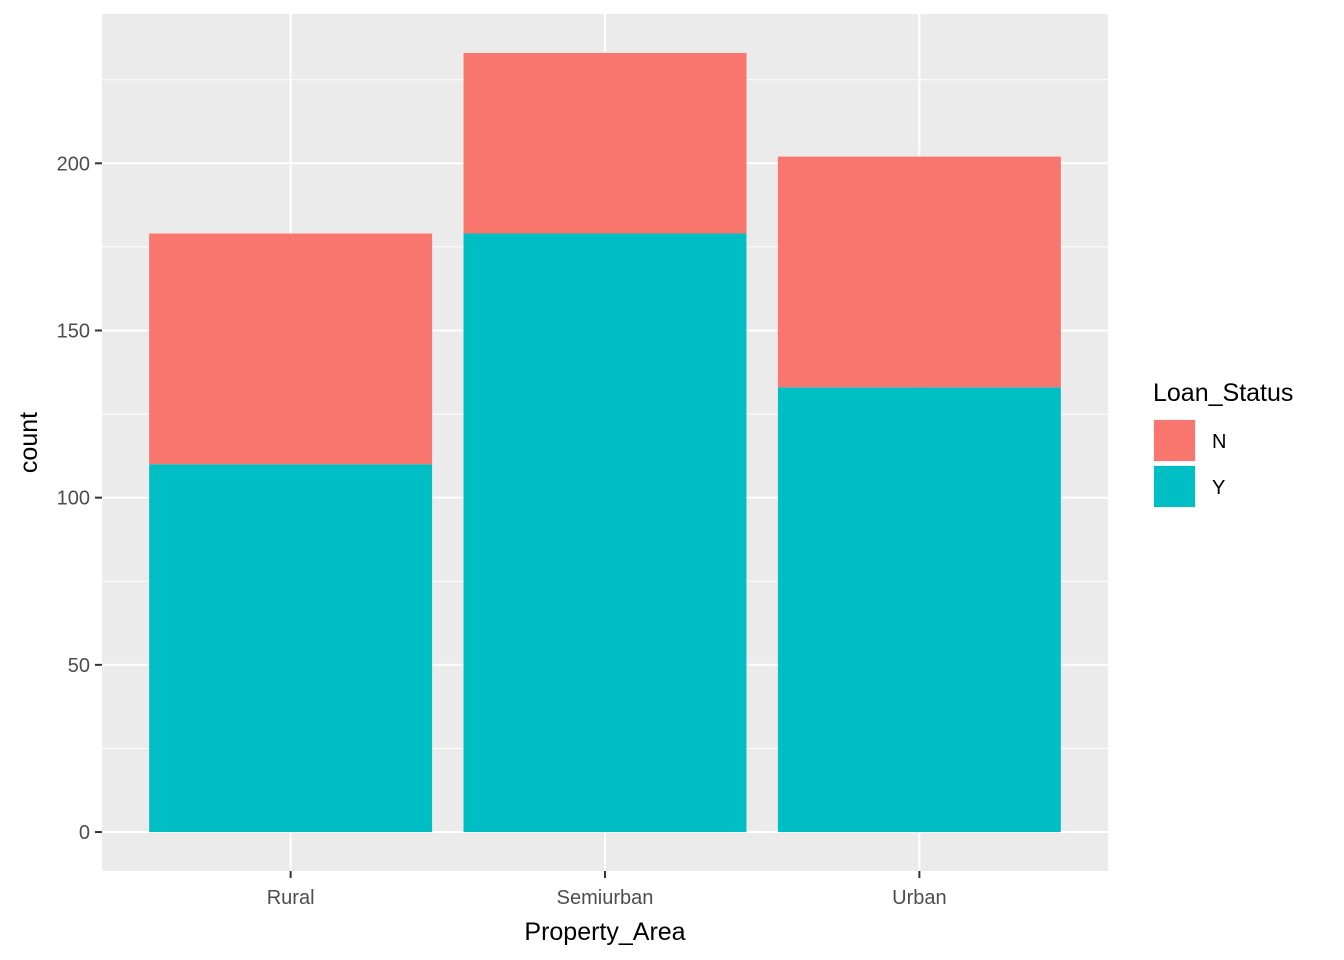 This screenshot has height=960, width=1344. What do you see at coordinates (73, 164) in the screenshot?
I see `y-tick-label: 200` at bounding box center [73, 164].